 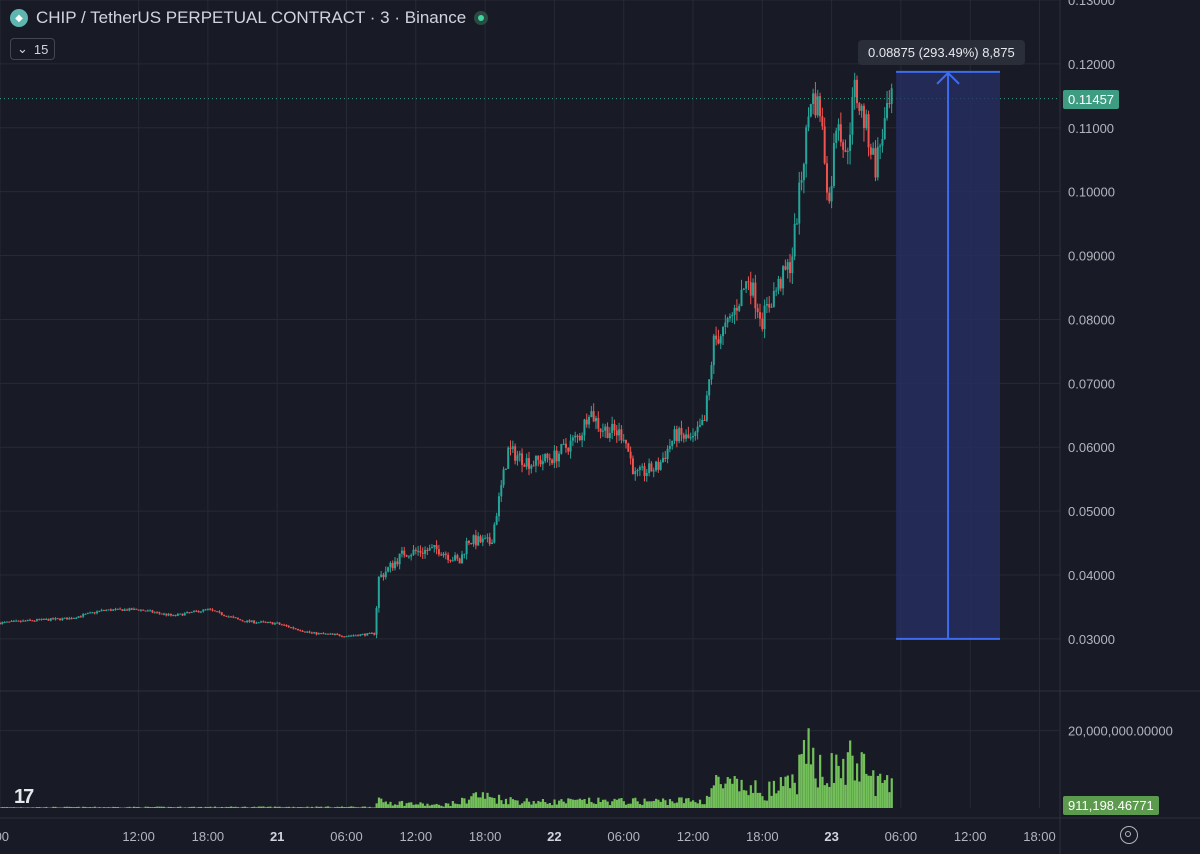 I want to click on interval-button: ⌄ 15, so click(x=33, y=49).